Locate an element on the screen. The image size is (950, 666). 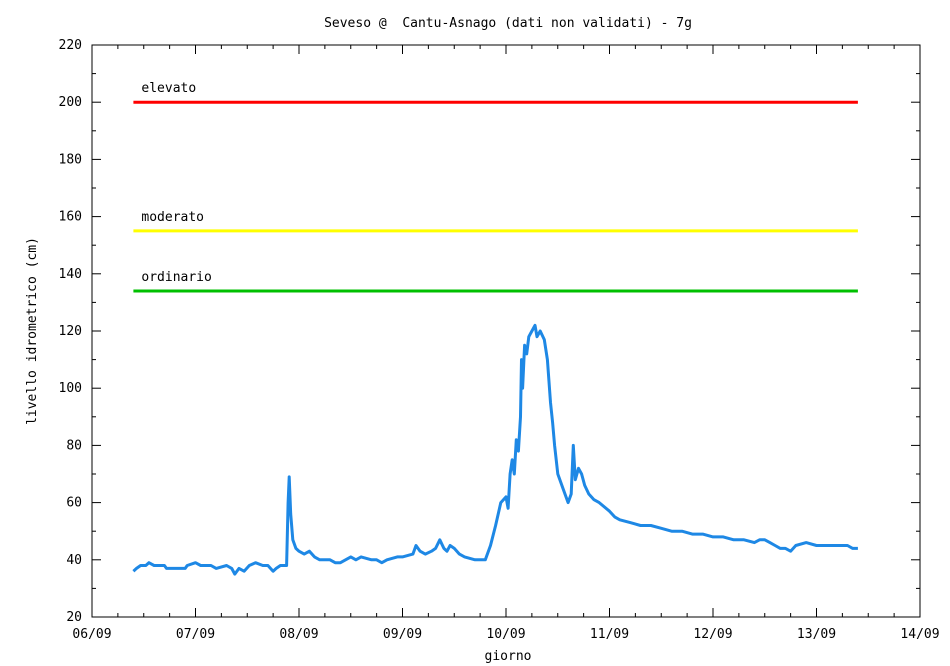
y-tick-label: 40 is located at coordinates (74, 560).